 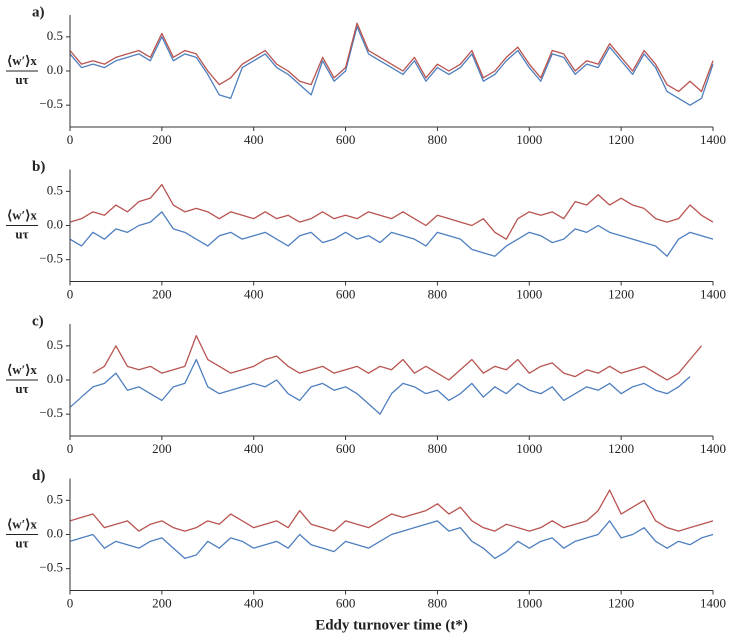 What do you see at coordinates (38, 321) in the screenshot?
I see `panel-label: c)` at bounding box center [38, 321].